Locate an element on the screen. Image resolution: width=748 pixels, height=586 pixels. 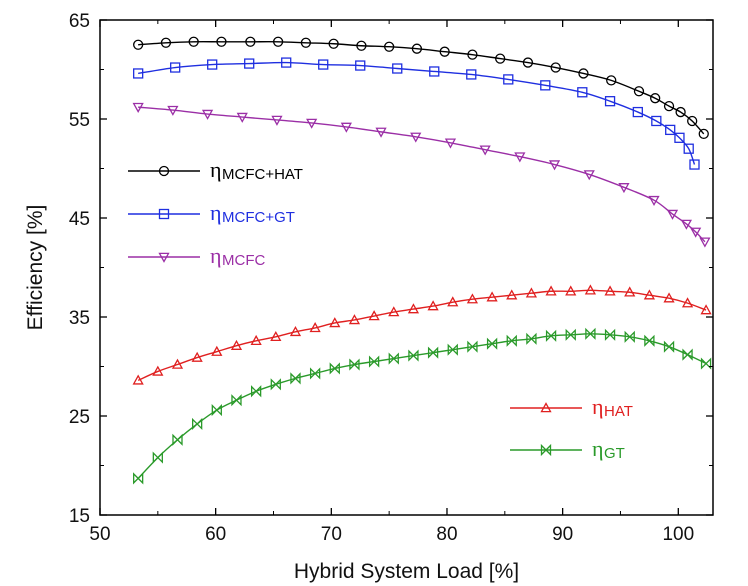
x-tick-label: 80 is located at coordinates (446, 534).